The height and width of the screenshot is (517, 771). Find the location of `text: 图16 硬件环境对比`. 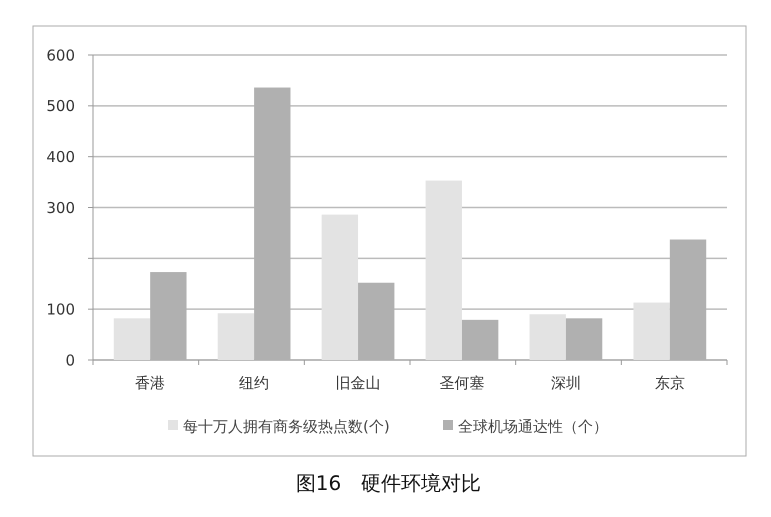

text: 图16 硬件环境对比 is located at coordinates (389, 483).